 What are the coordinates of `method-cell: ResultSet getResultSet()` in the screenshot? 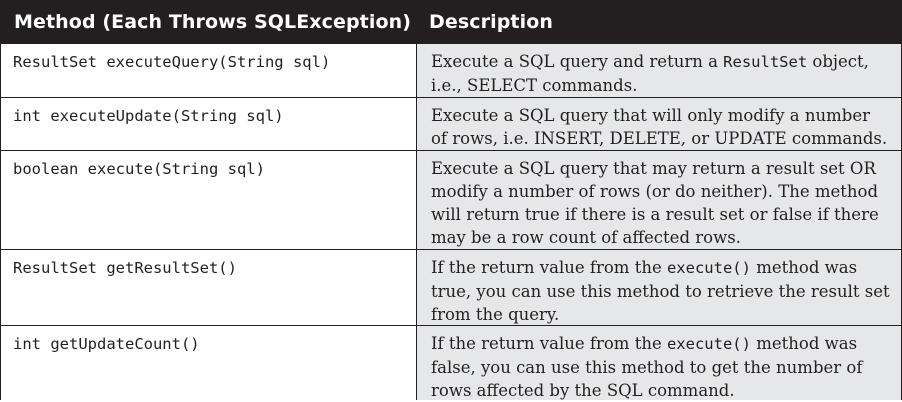 It's located at (208, 287).